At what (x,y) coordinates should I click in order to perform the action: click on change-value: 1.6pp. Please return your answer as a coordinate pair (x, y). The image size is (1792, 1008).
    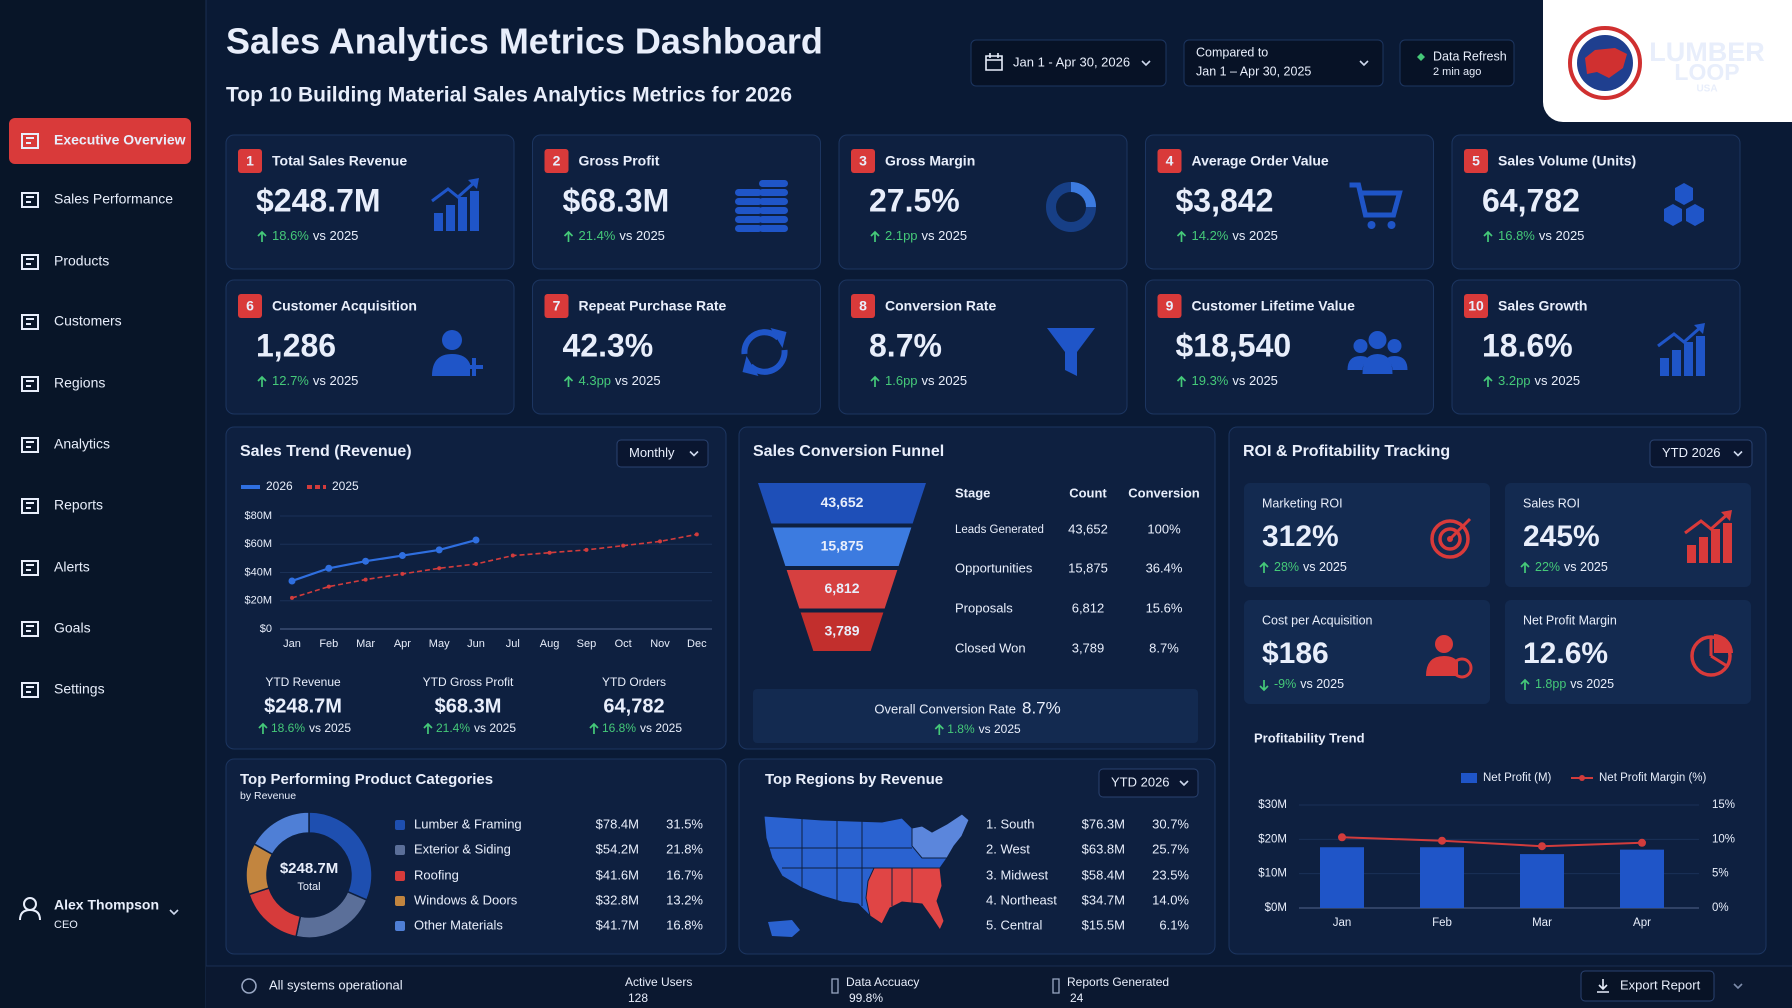
    Looking at the image, I should click on (901, 380).